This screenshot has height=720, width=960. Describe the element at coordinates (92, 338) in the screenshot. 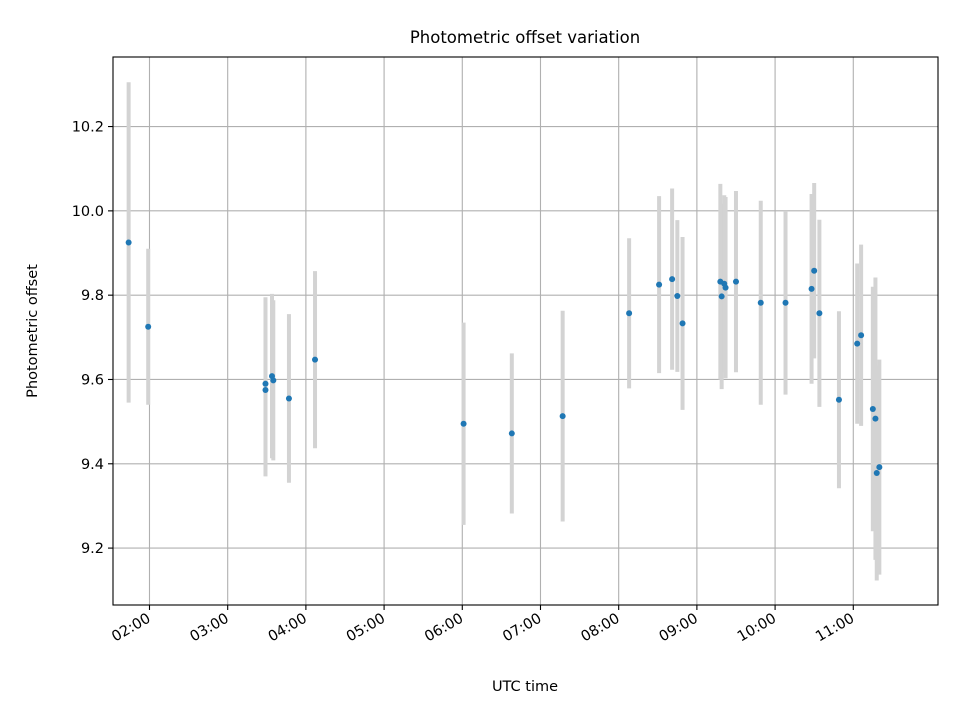

I see `y-axis-ticks: 9.2 9.4 9.6 9.8 10.0 10.2` at that location.